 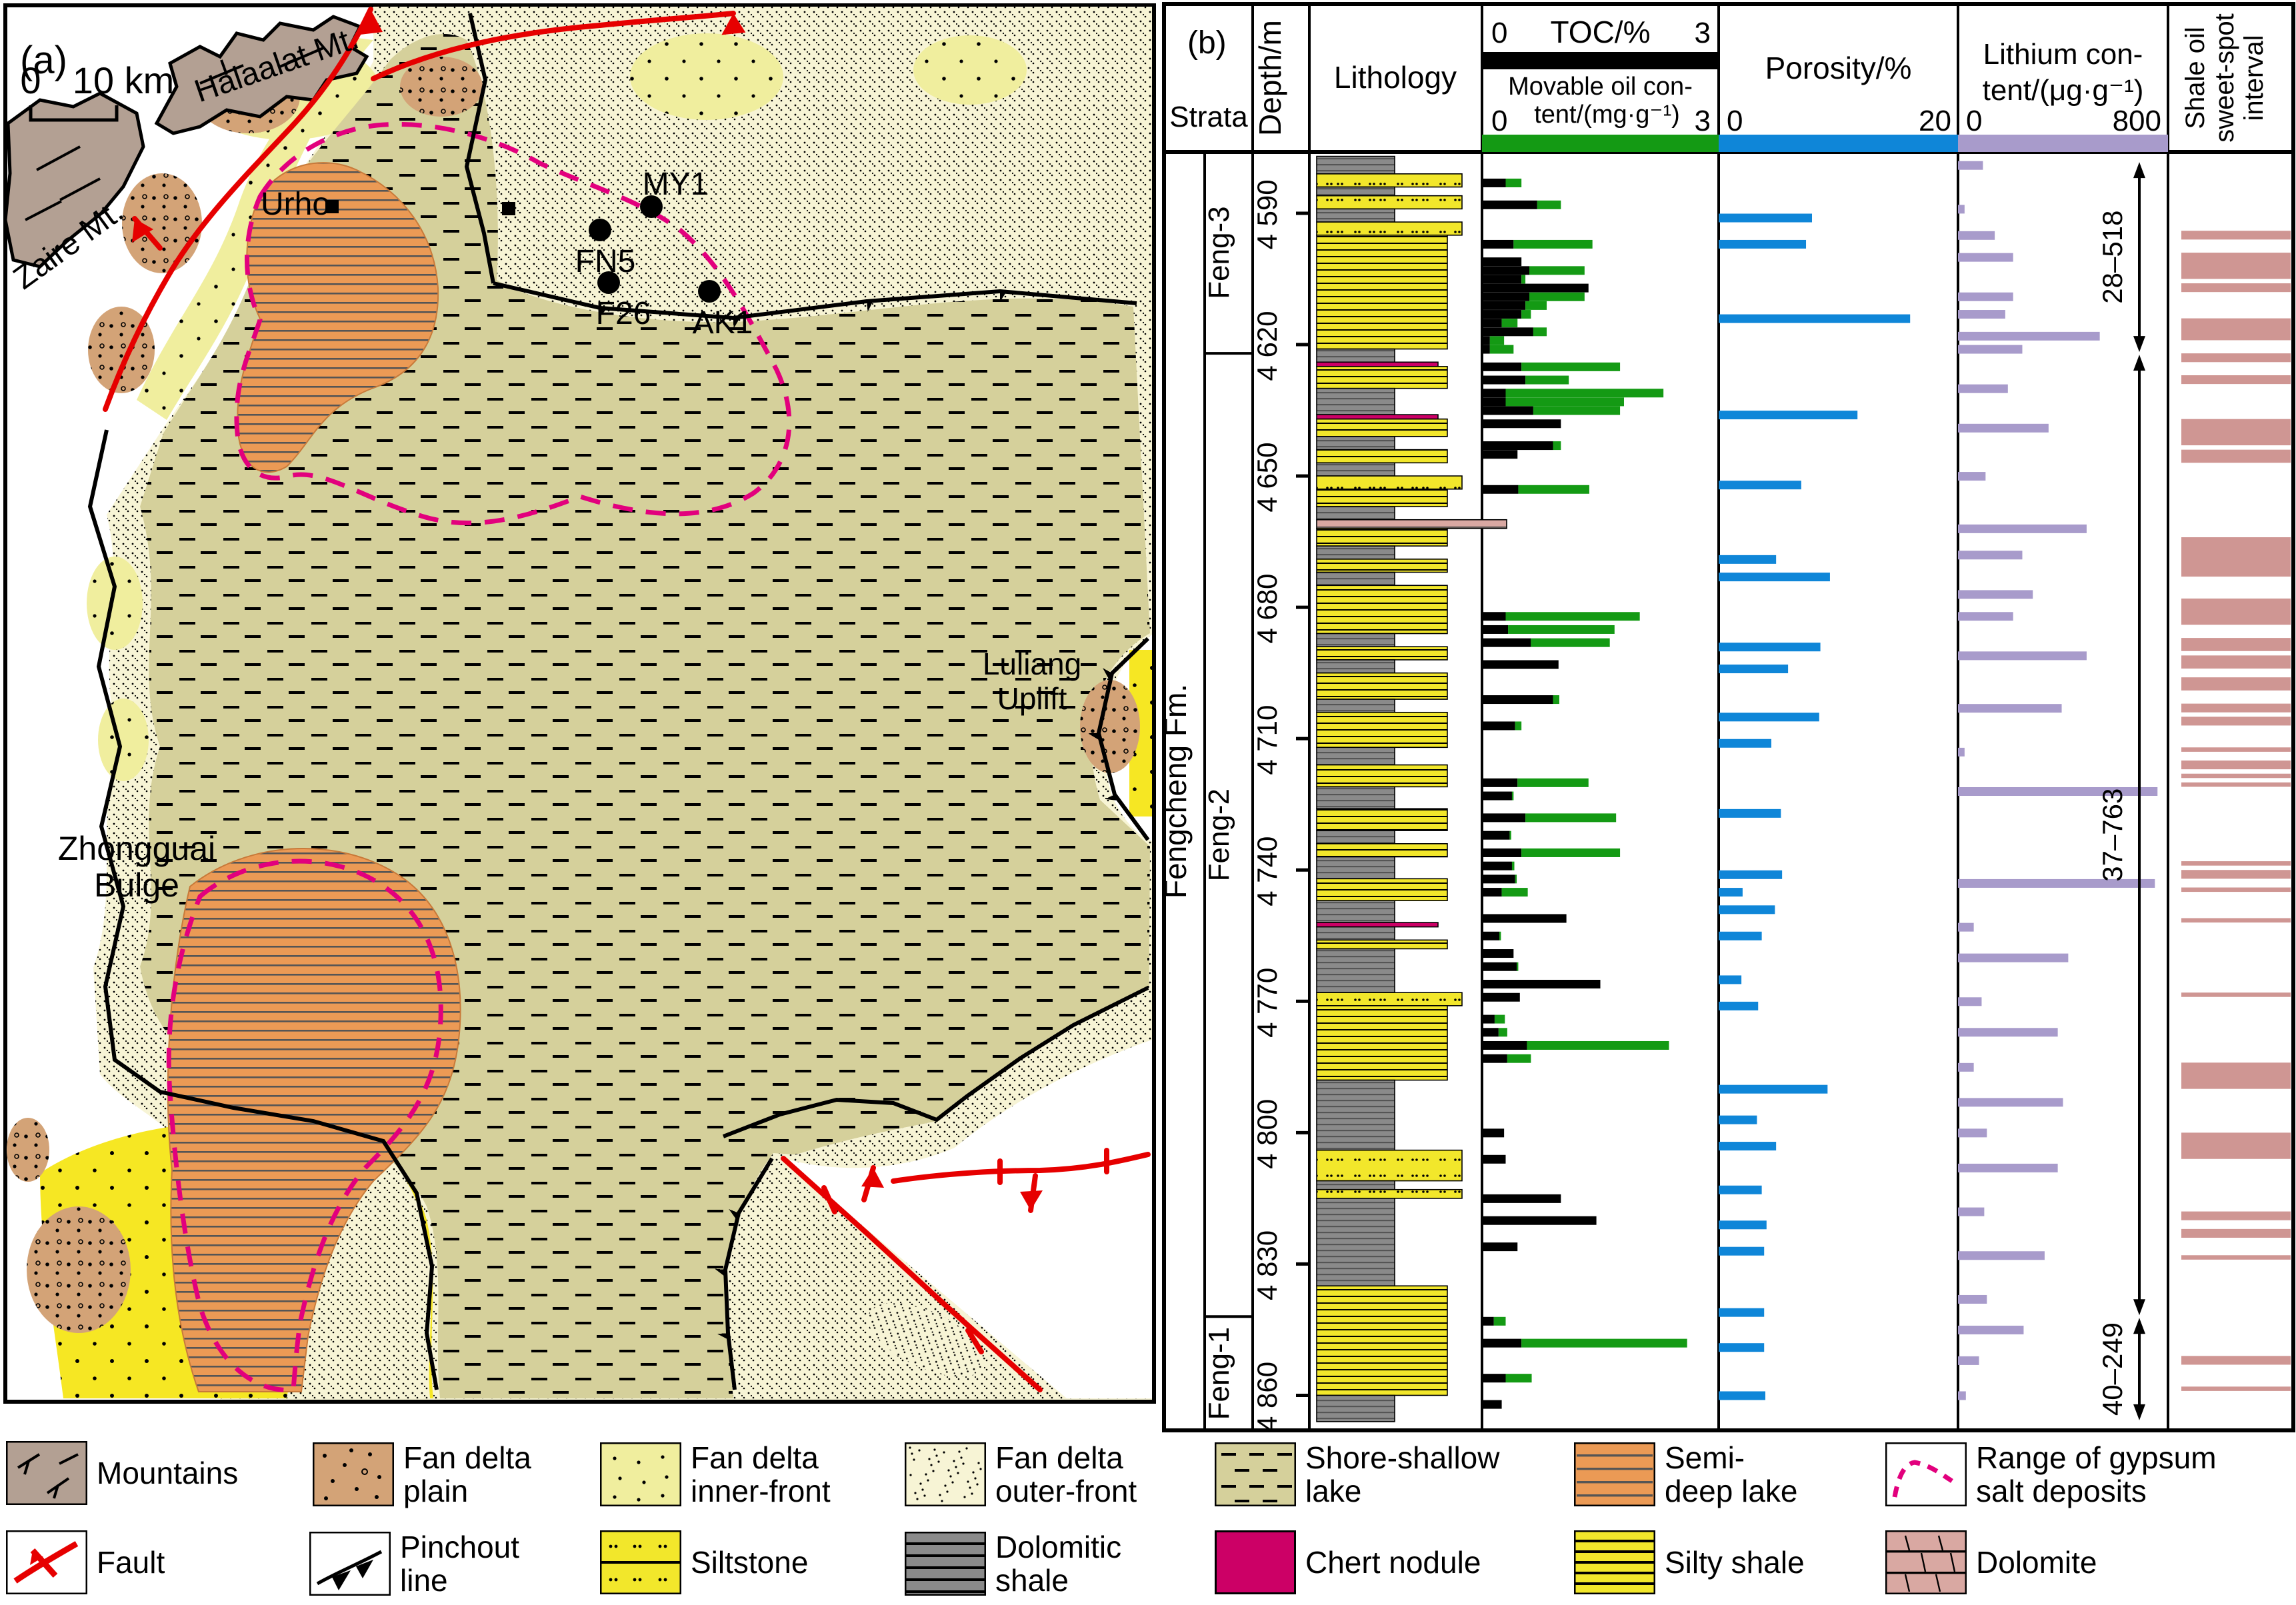 I want to click on well-f26-label: F26, so click(x=623, y=313).